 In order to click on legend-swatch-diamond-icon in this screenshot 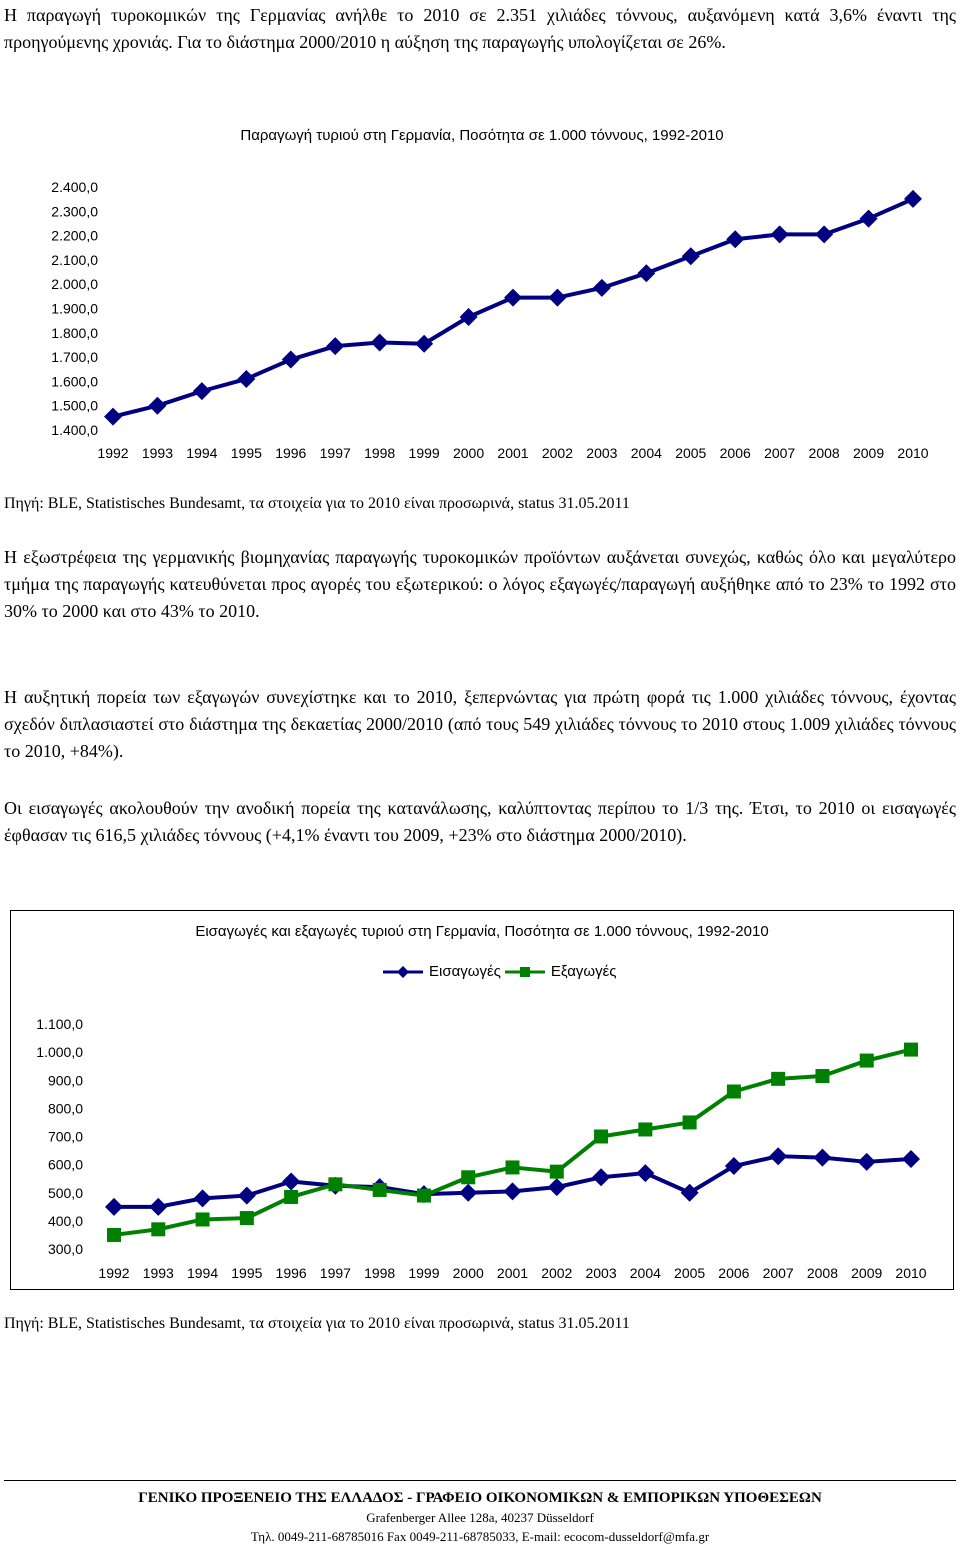, I will do `click(403, 972)`.